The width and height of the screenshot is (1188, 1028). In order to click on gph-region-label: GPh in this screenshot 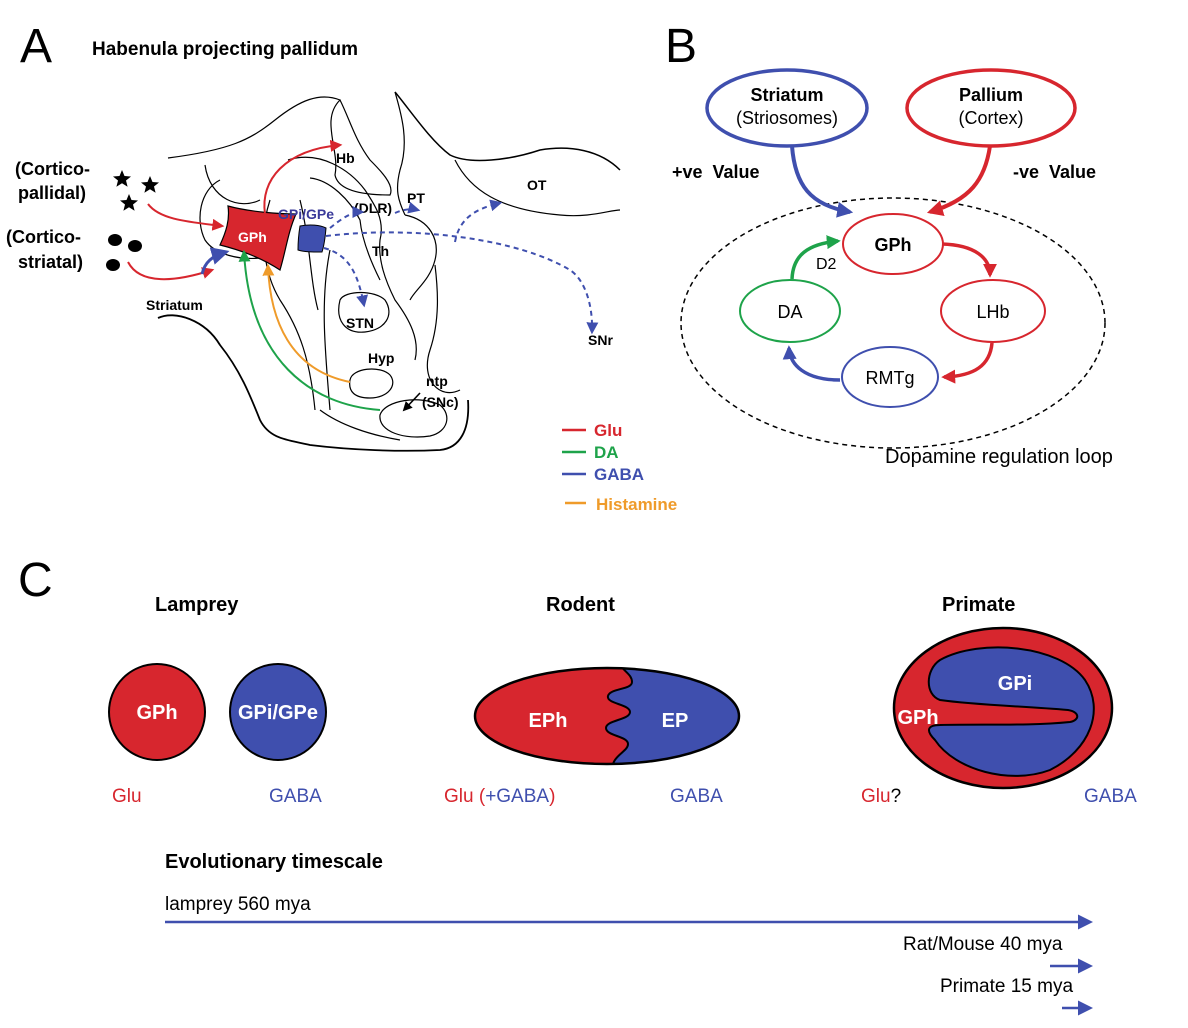, I will do `click(252, 237)`.